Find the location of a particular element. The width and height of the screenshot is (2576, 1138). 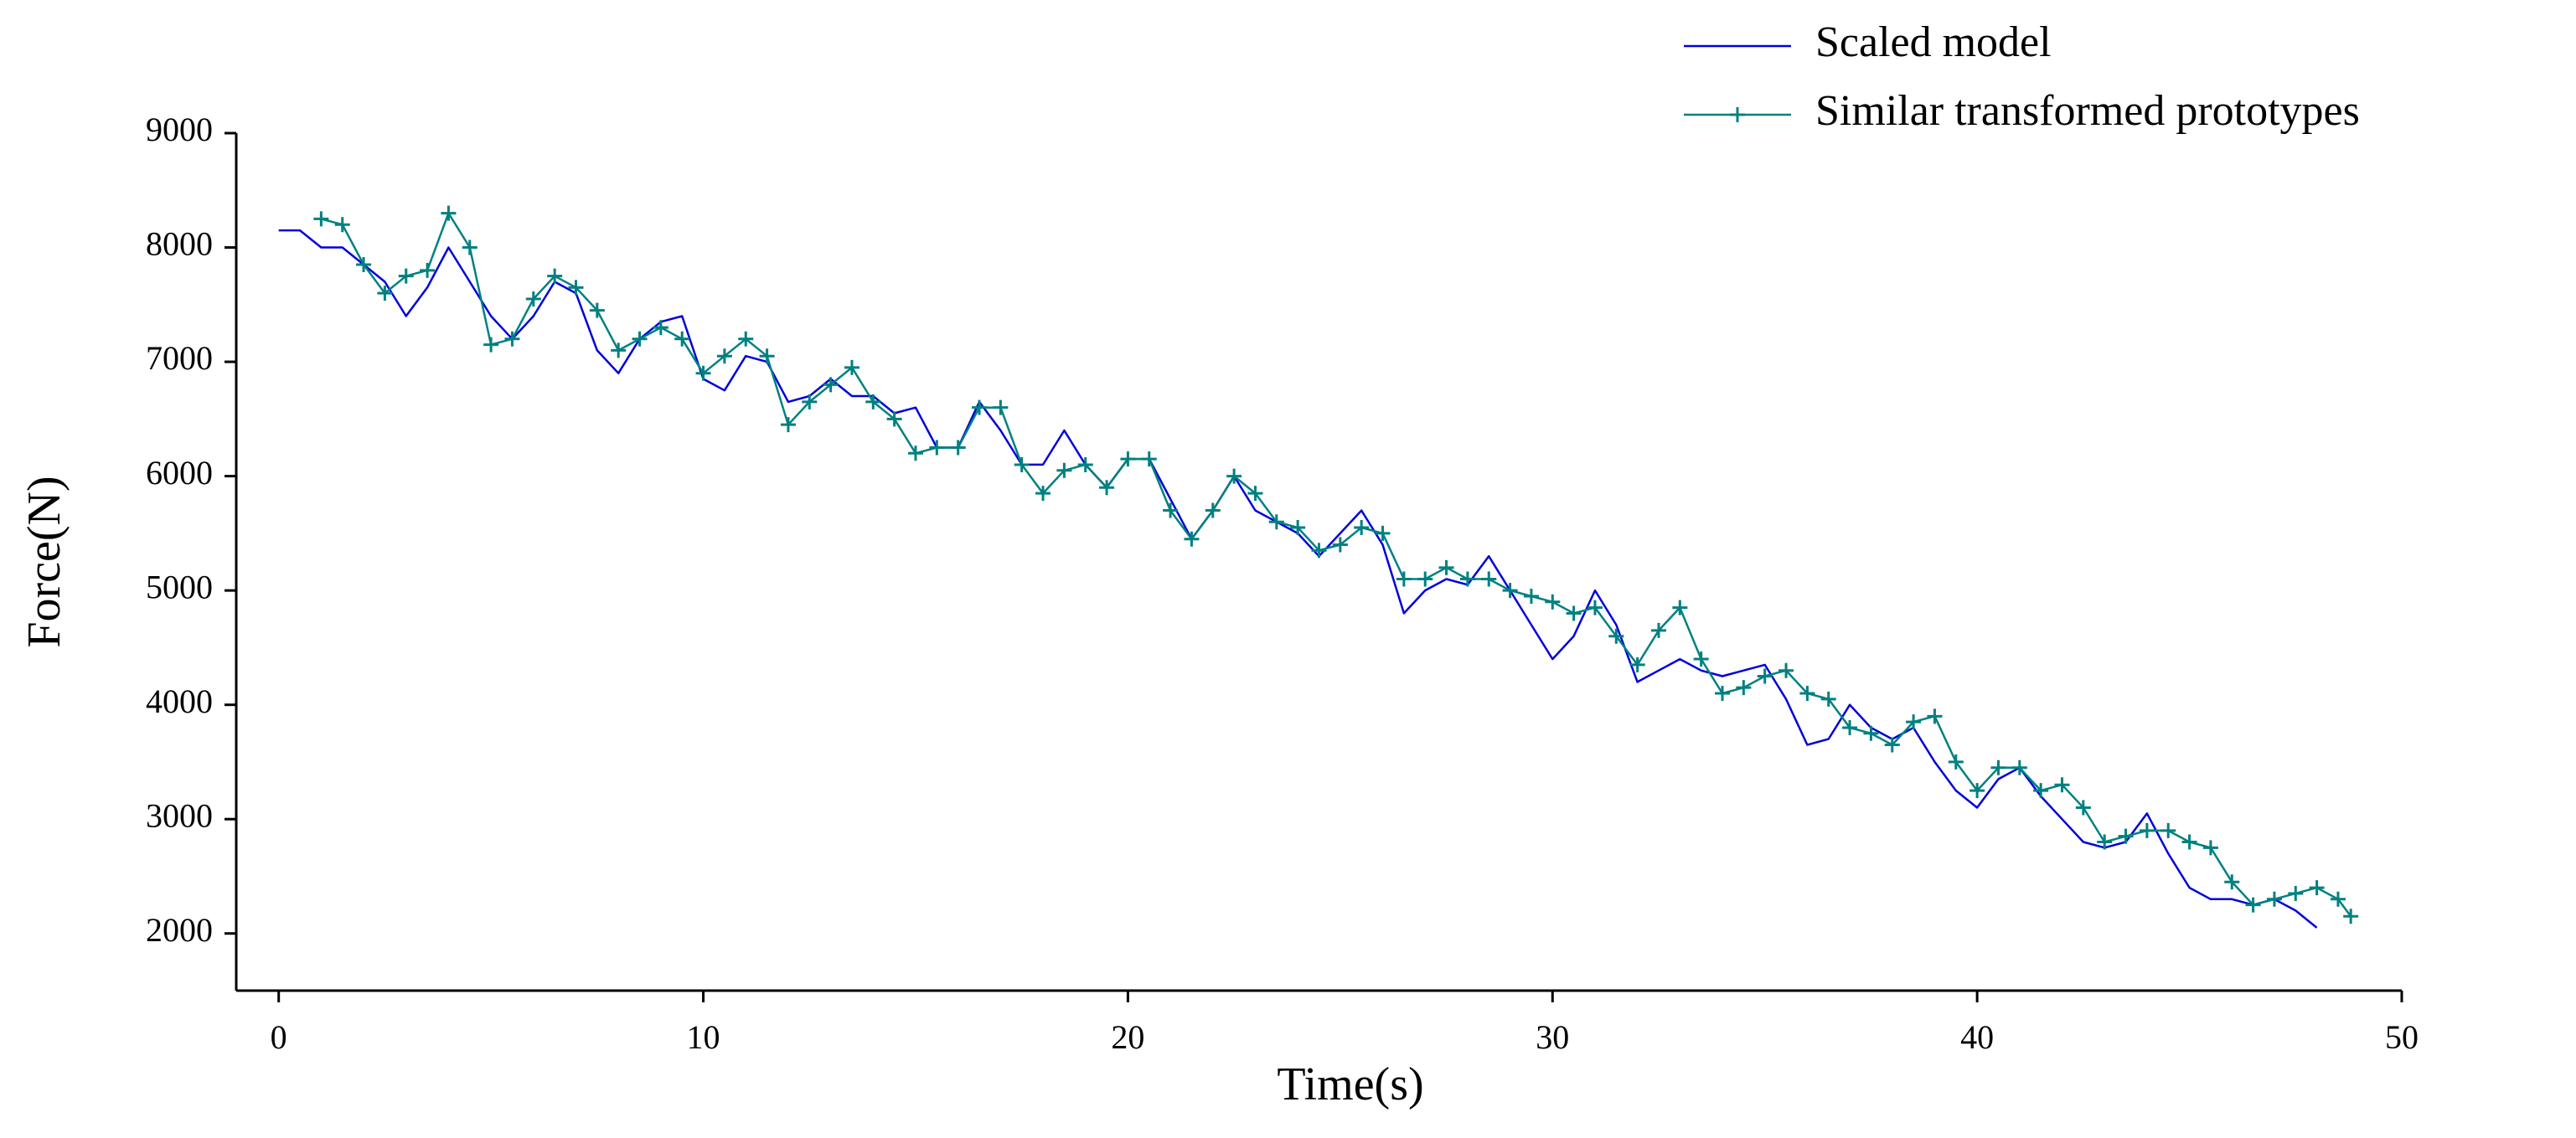

legend-label: Similar transformed prototypes is located at coordinates (2087, 111).